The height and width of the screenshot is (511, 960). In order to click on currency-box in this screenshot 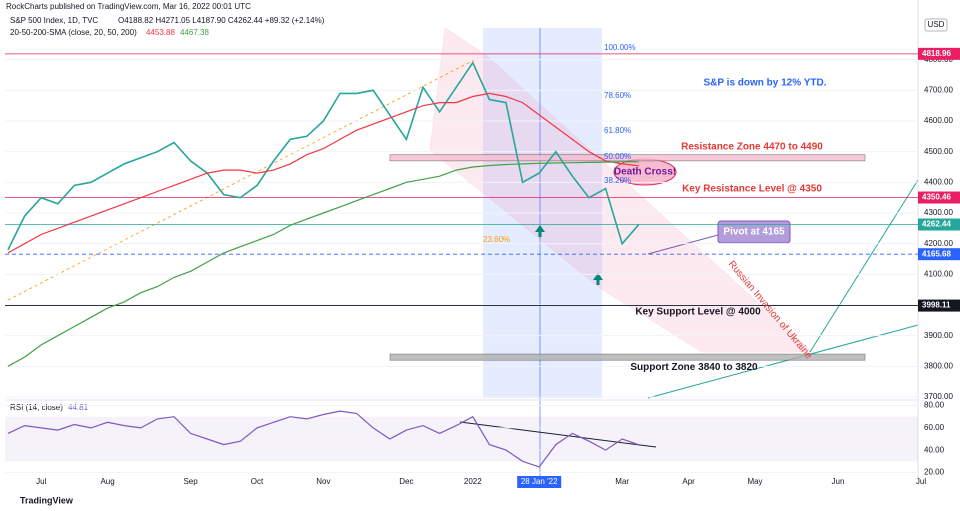, I will do `click(936, 25)`.